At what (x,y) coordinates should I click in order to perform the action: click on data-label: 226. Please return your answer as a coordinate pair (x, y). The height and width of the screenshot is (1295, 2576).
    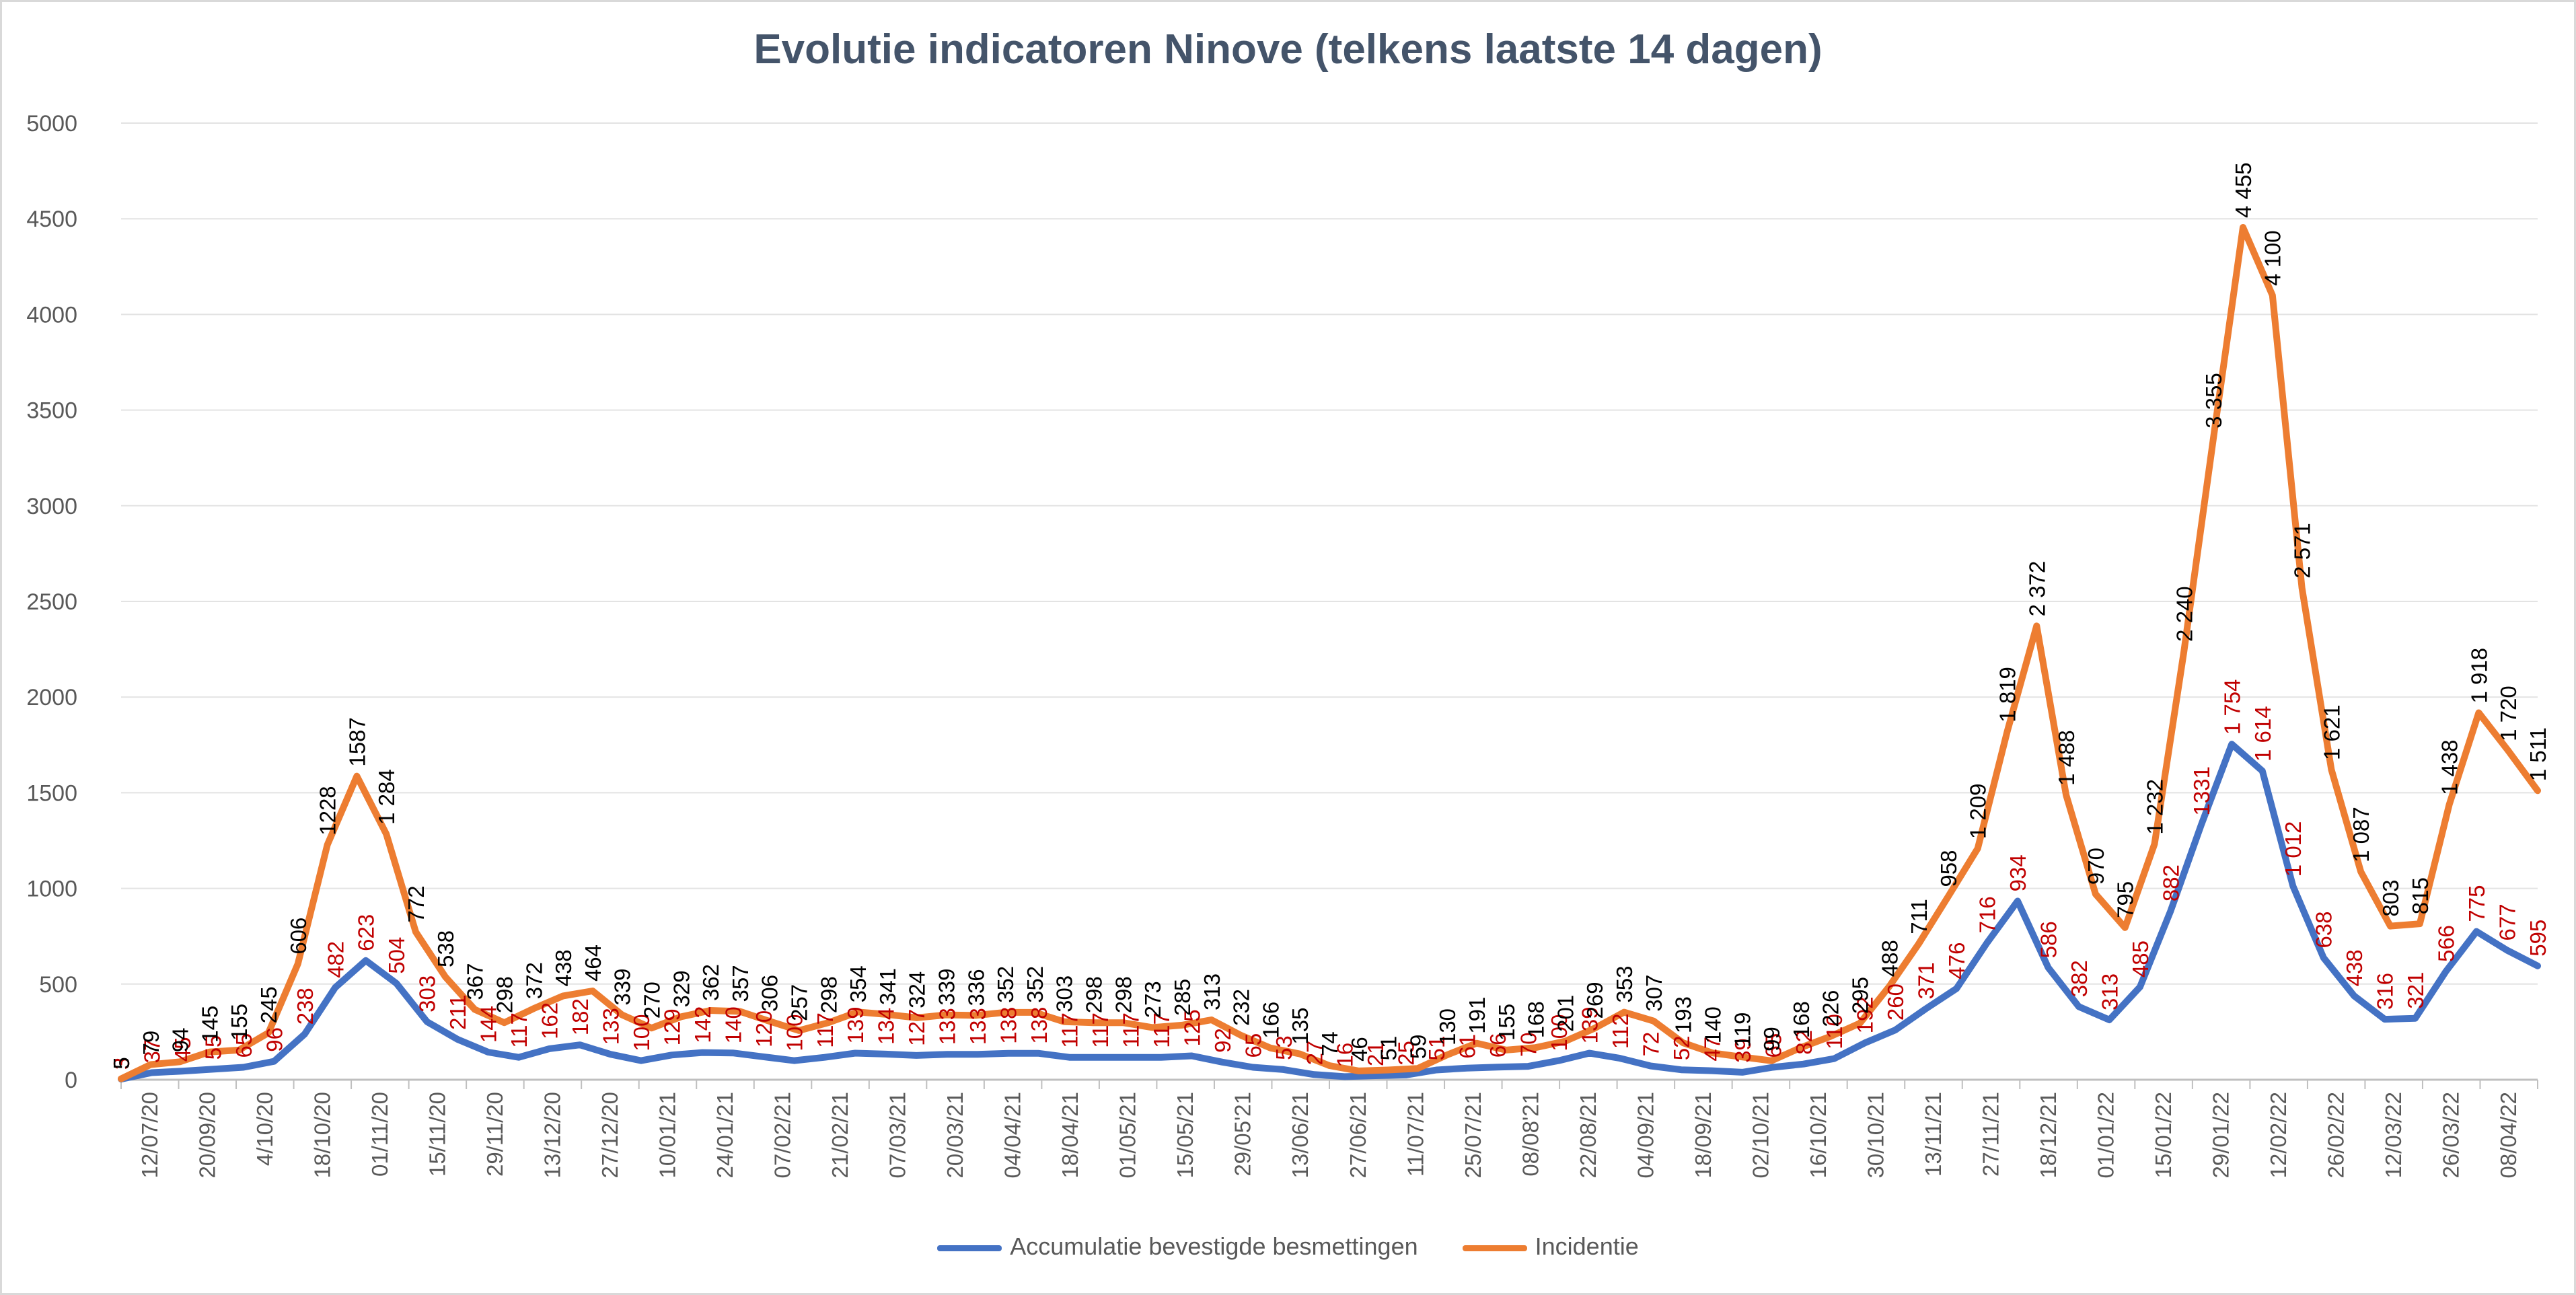
    Looking at the image, I should click on (1830, 1008).